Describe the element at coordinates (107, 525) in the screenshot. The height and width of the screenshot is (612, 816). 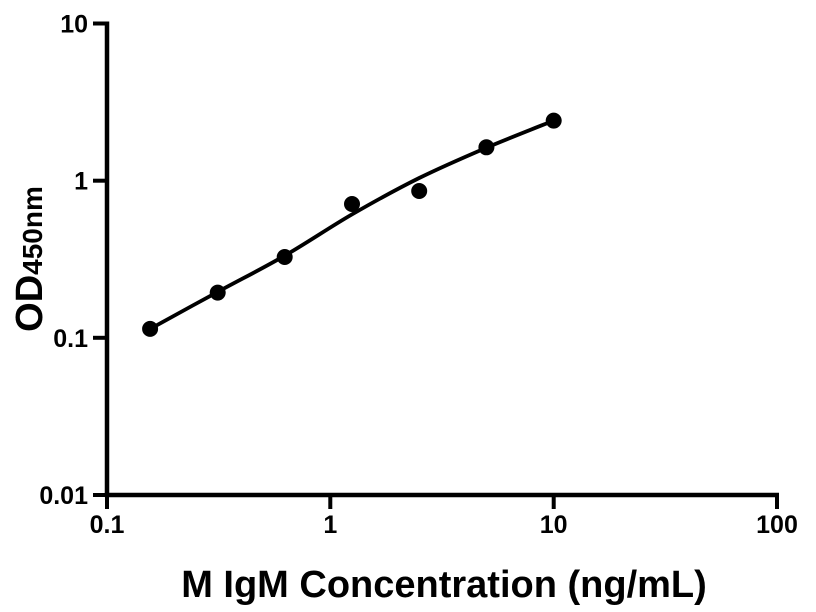
I see `x-tick-label: 0.1` at that location.